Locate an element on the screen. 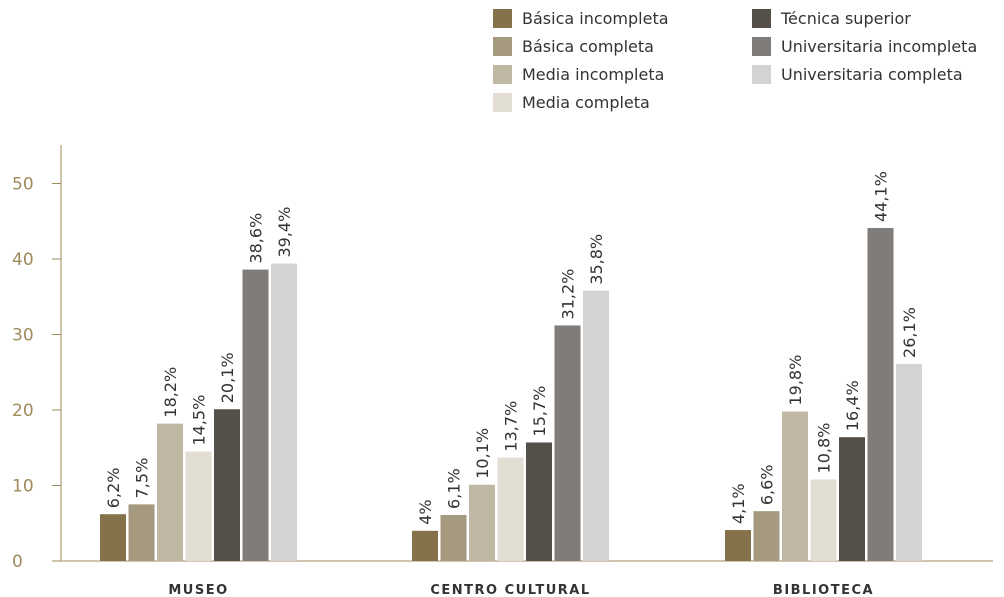 The image size is (1004, 597). legend-label: Universitaria incompleta is located at coordinates (879, 46).